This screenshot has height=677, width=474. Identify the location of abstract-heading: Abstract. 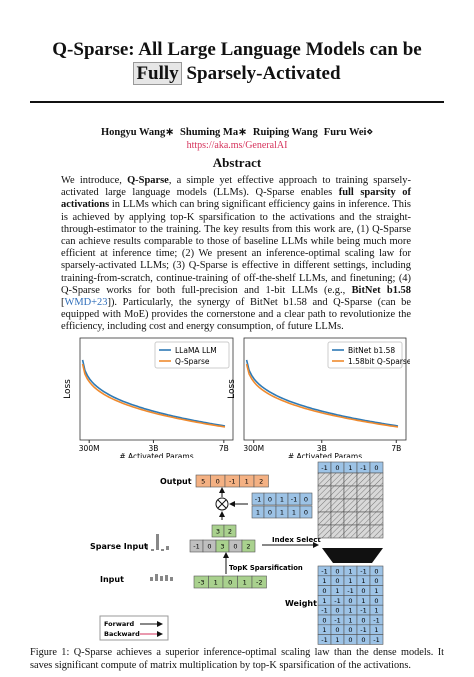
(237, 162).